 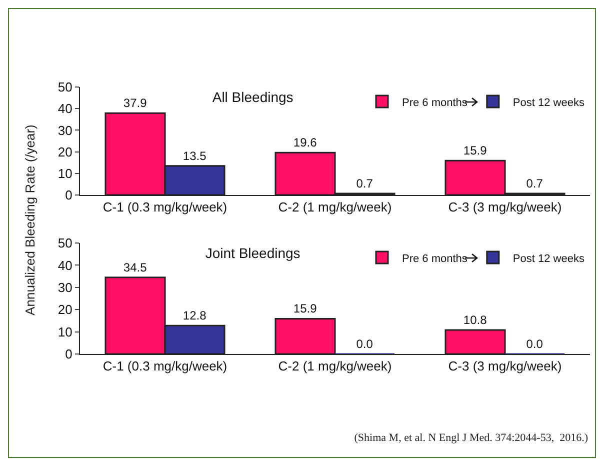 I want to click on chart-title: Joint Bleedings, so click(x=252, y=252).